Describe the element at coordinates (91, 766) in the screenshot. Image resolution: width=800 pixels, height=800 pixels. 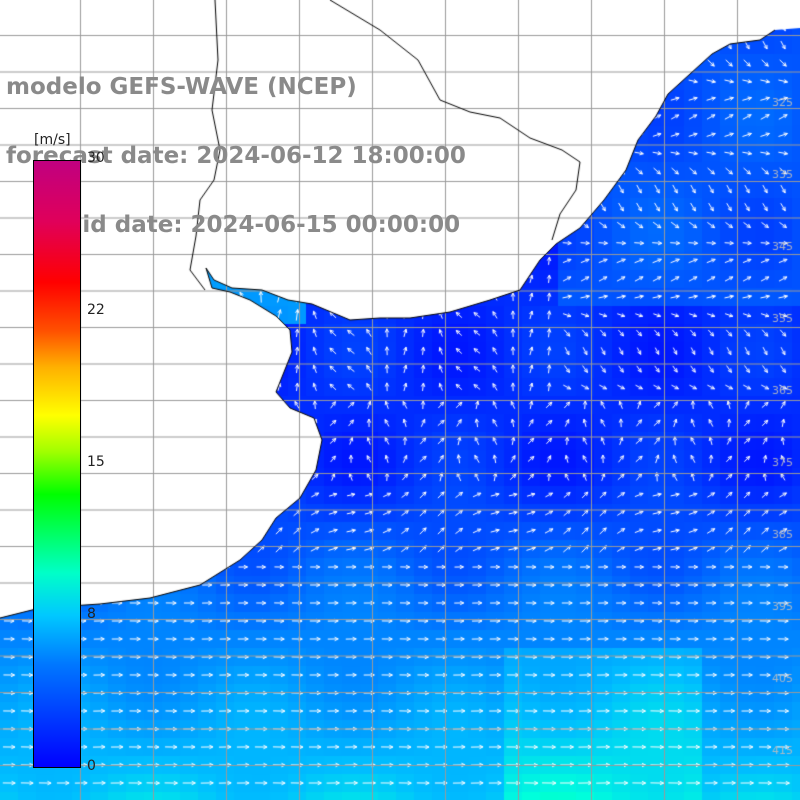
I see `legend-tick-0: 0` at that location.